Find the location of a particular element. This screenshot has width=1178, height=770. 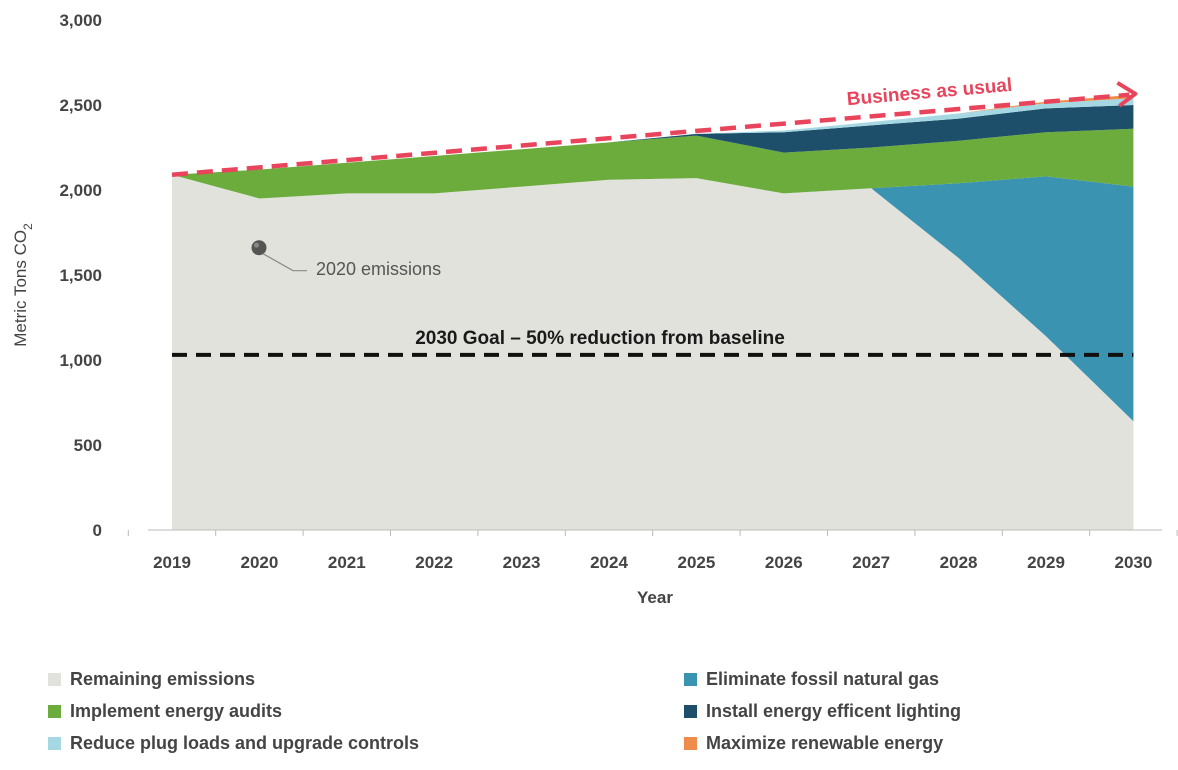

x-tick-label: 2019 is located at coordinates (172, 562).